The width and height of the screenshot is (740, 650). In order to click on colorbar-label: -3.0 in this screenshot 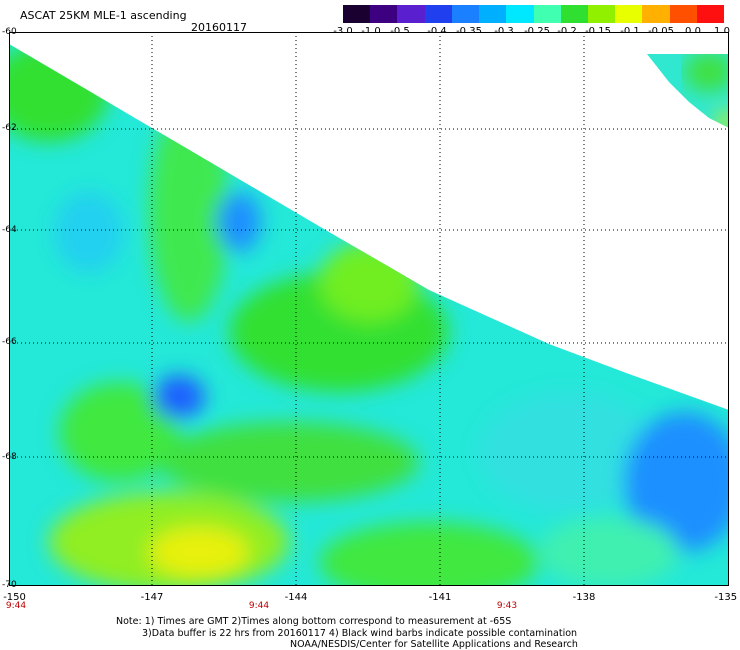, I will do `click(343, 31)`.